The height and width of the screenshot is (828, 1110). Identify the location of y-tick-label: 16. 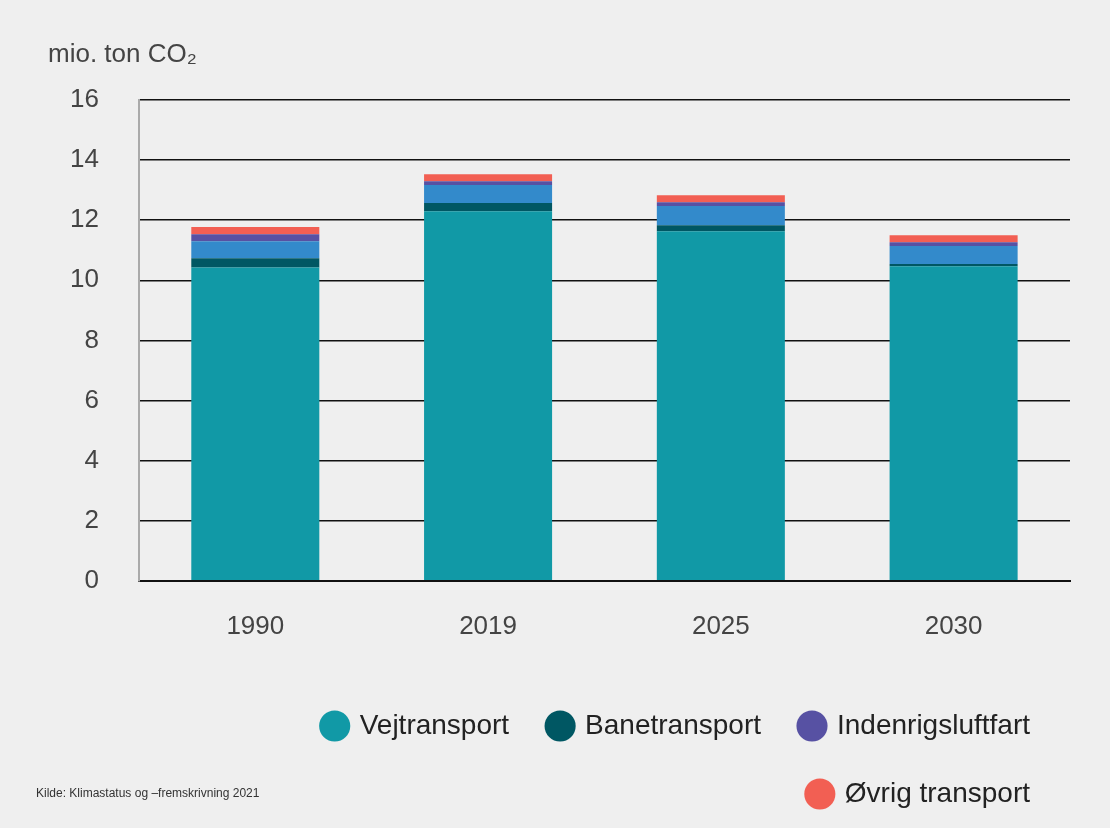
(84, 98).